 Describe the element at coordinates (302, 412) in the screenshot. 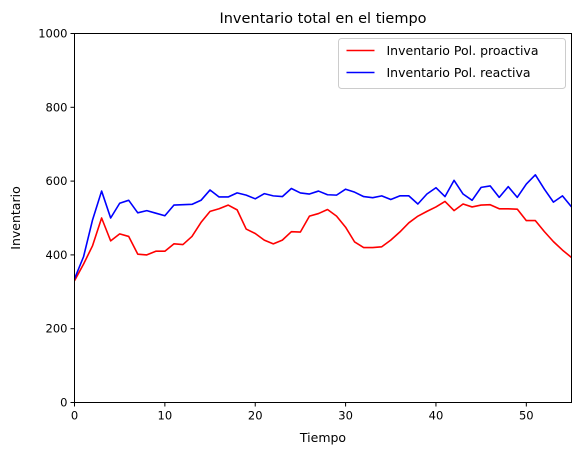

I see `x-axis: 0 10 20 30 40 50` at that location.